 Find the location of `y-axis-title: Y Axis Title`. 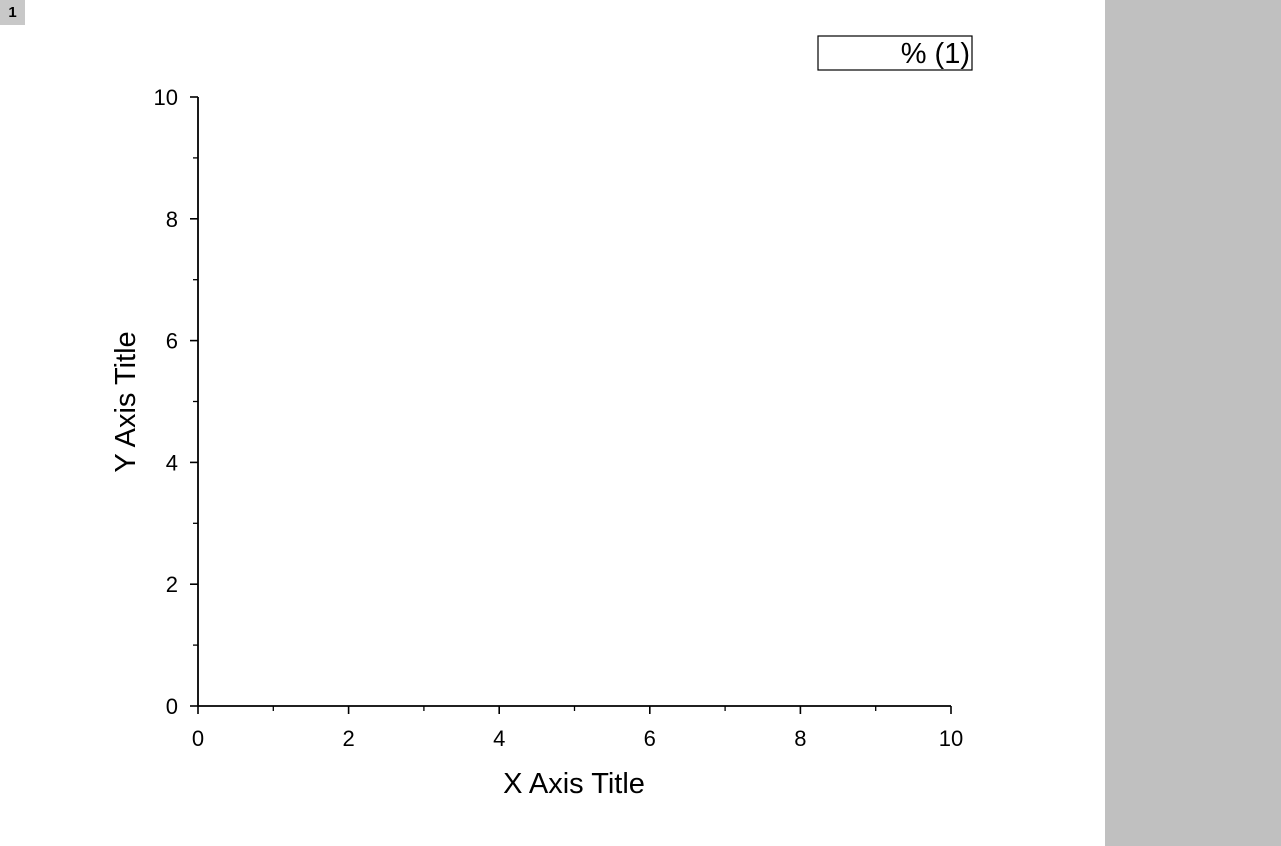

y-axis-title: Y Axis Title is located at coordinates (126, 401).